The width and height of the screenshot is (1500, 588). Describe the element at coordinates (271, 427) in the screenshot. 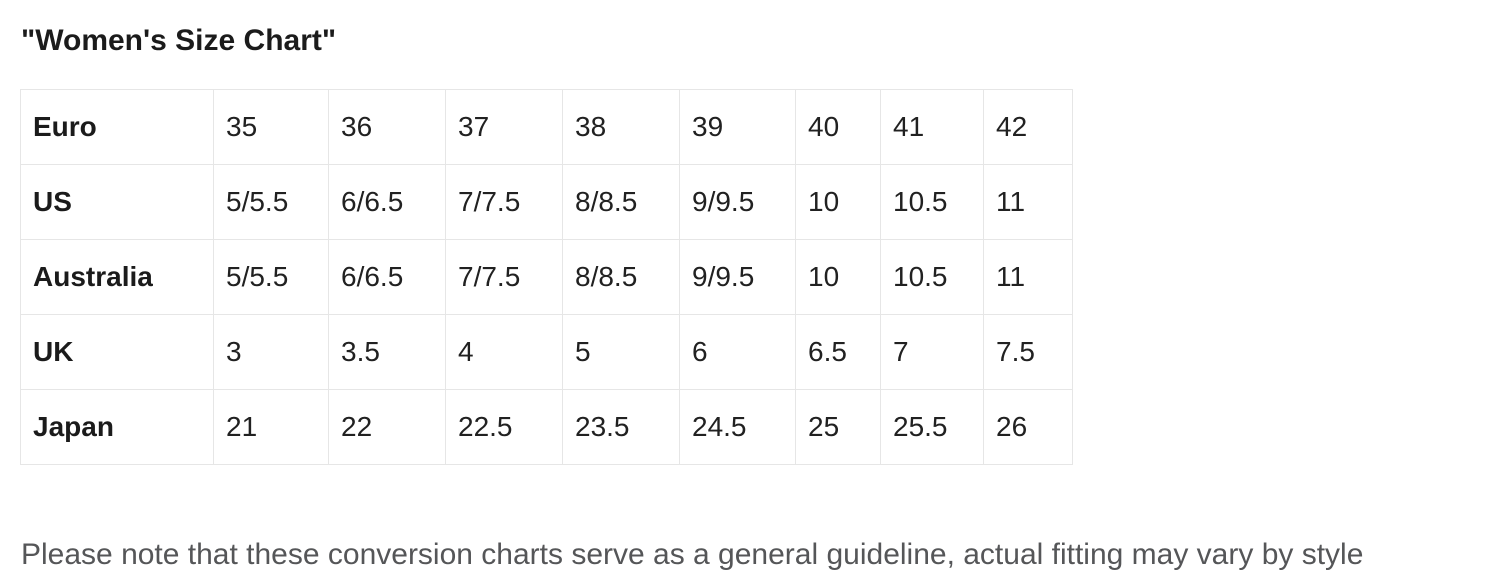

I see `size-cell: 21` at that location.